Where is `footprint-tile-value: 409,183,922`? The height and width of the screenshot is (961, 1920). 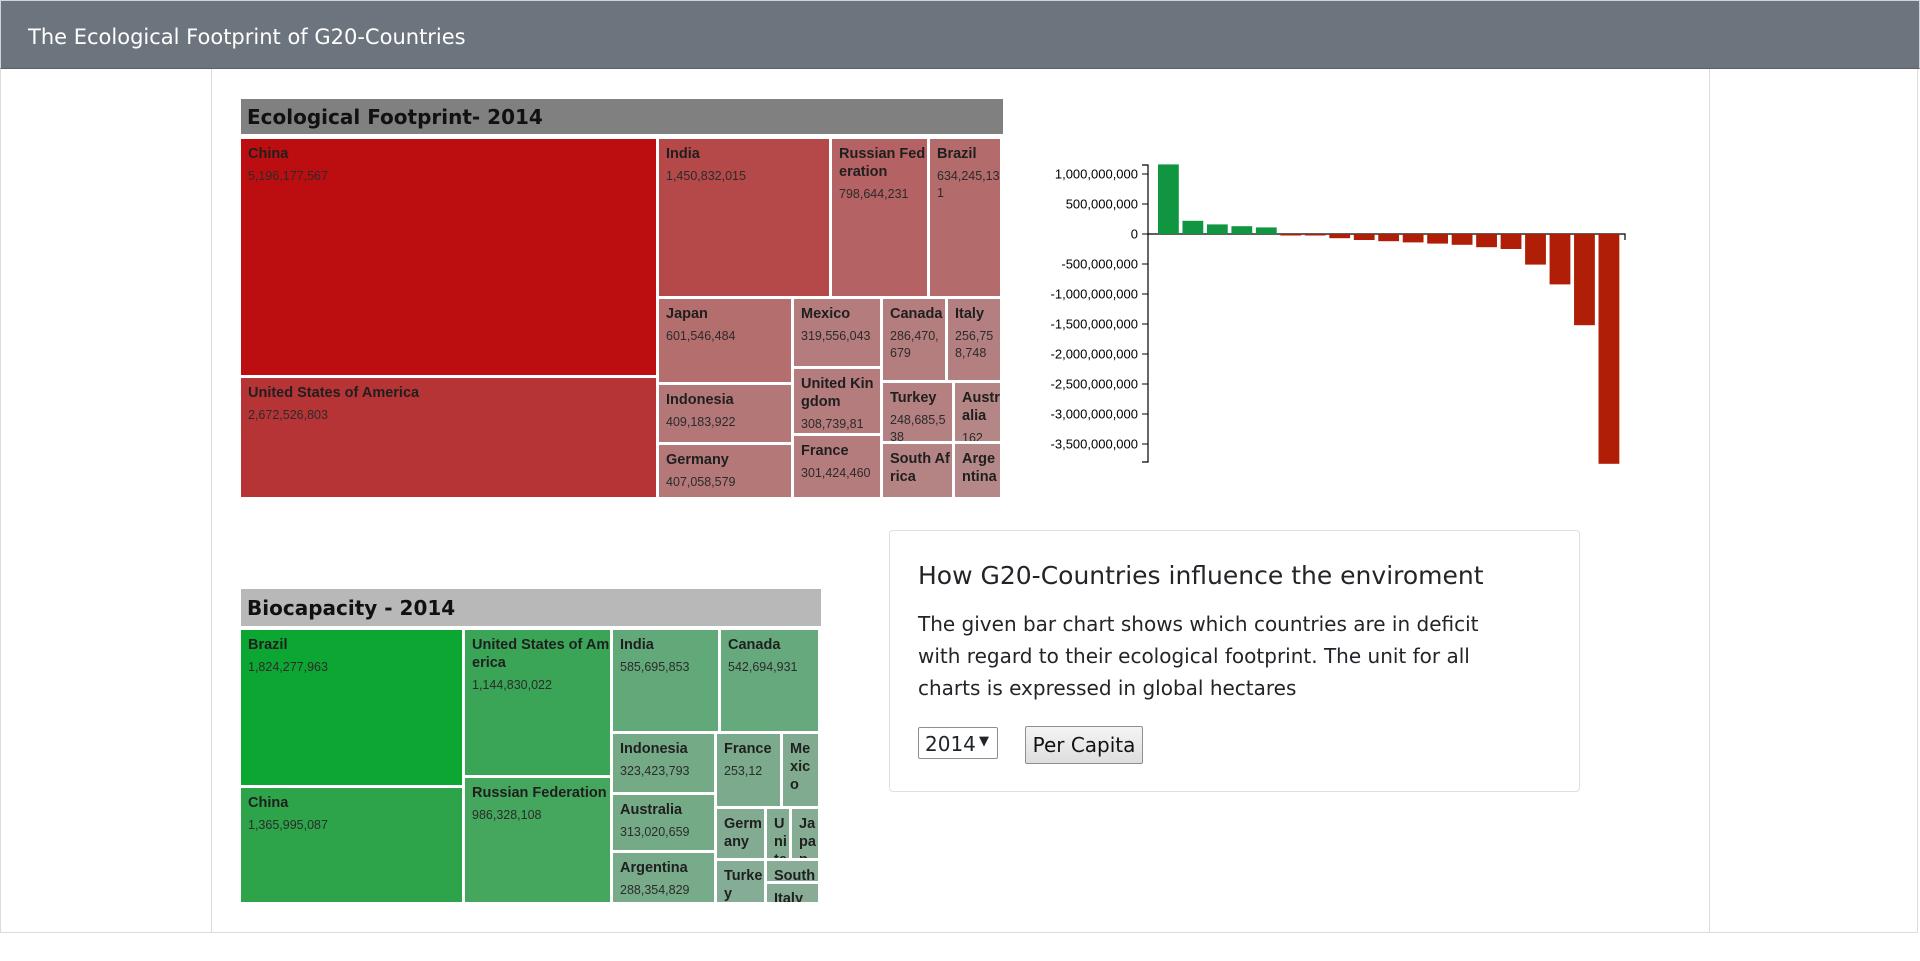 footprint-tile-value: 409,183,922 is located at coordinates (701, 422).